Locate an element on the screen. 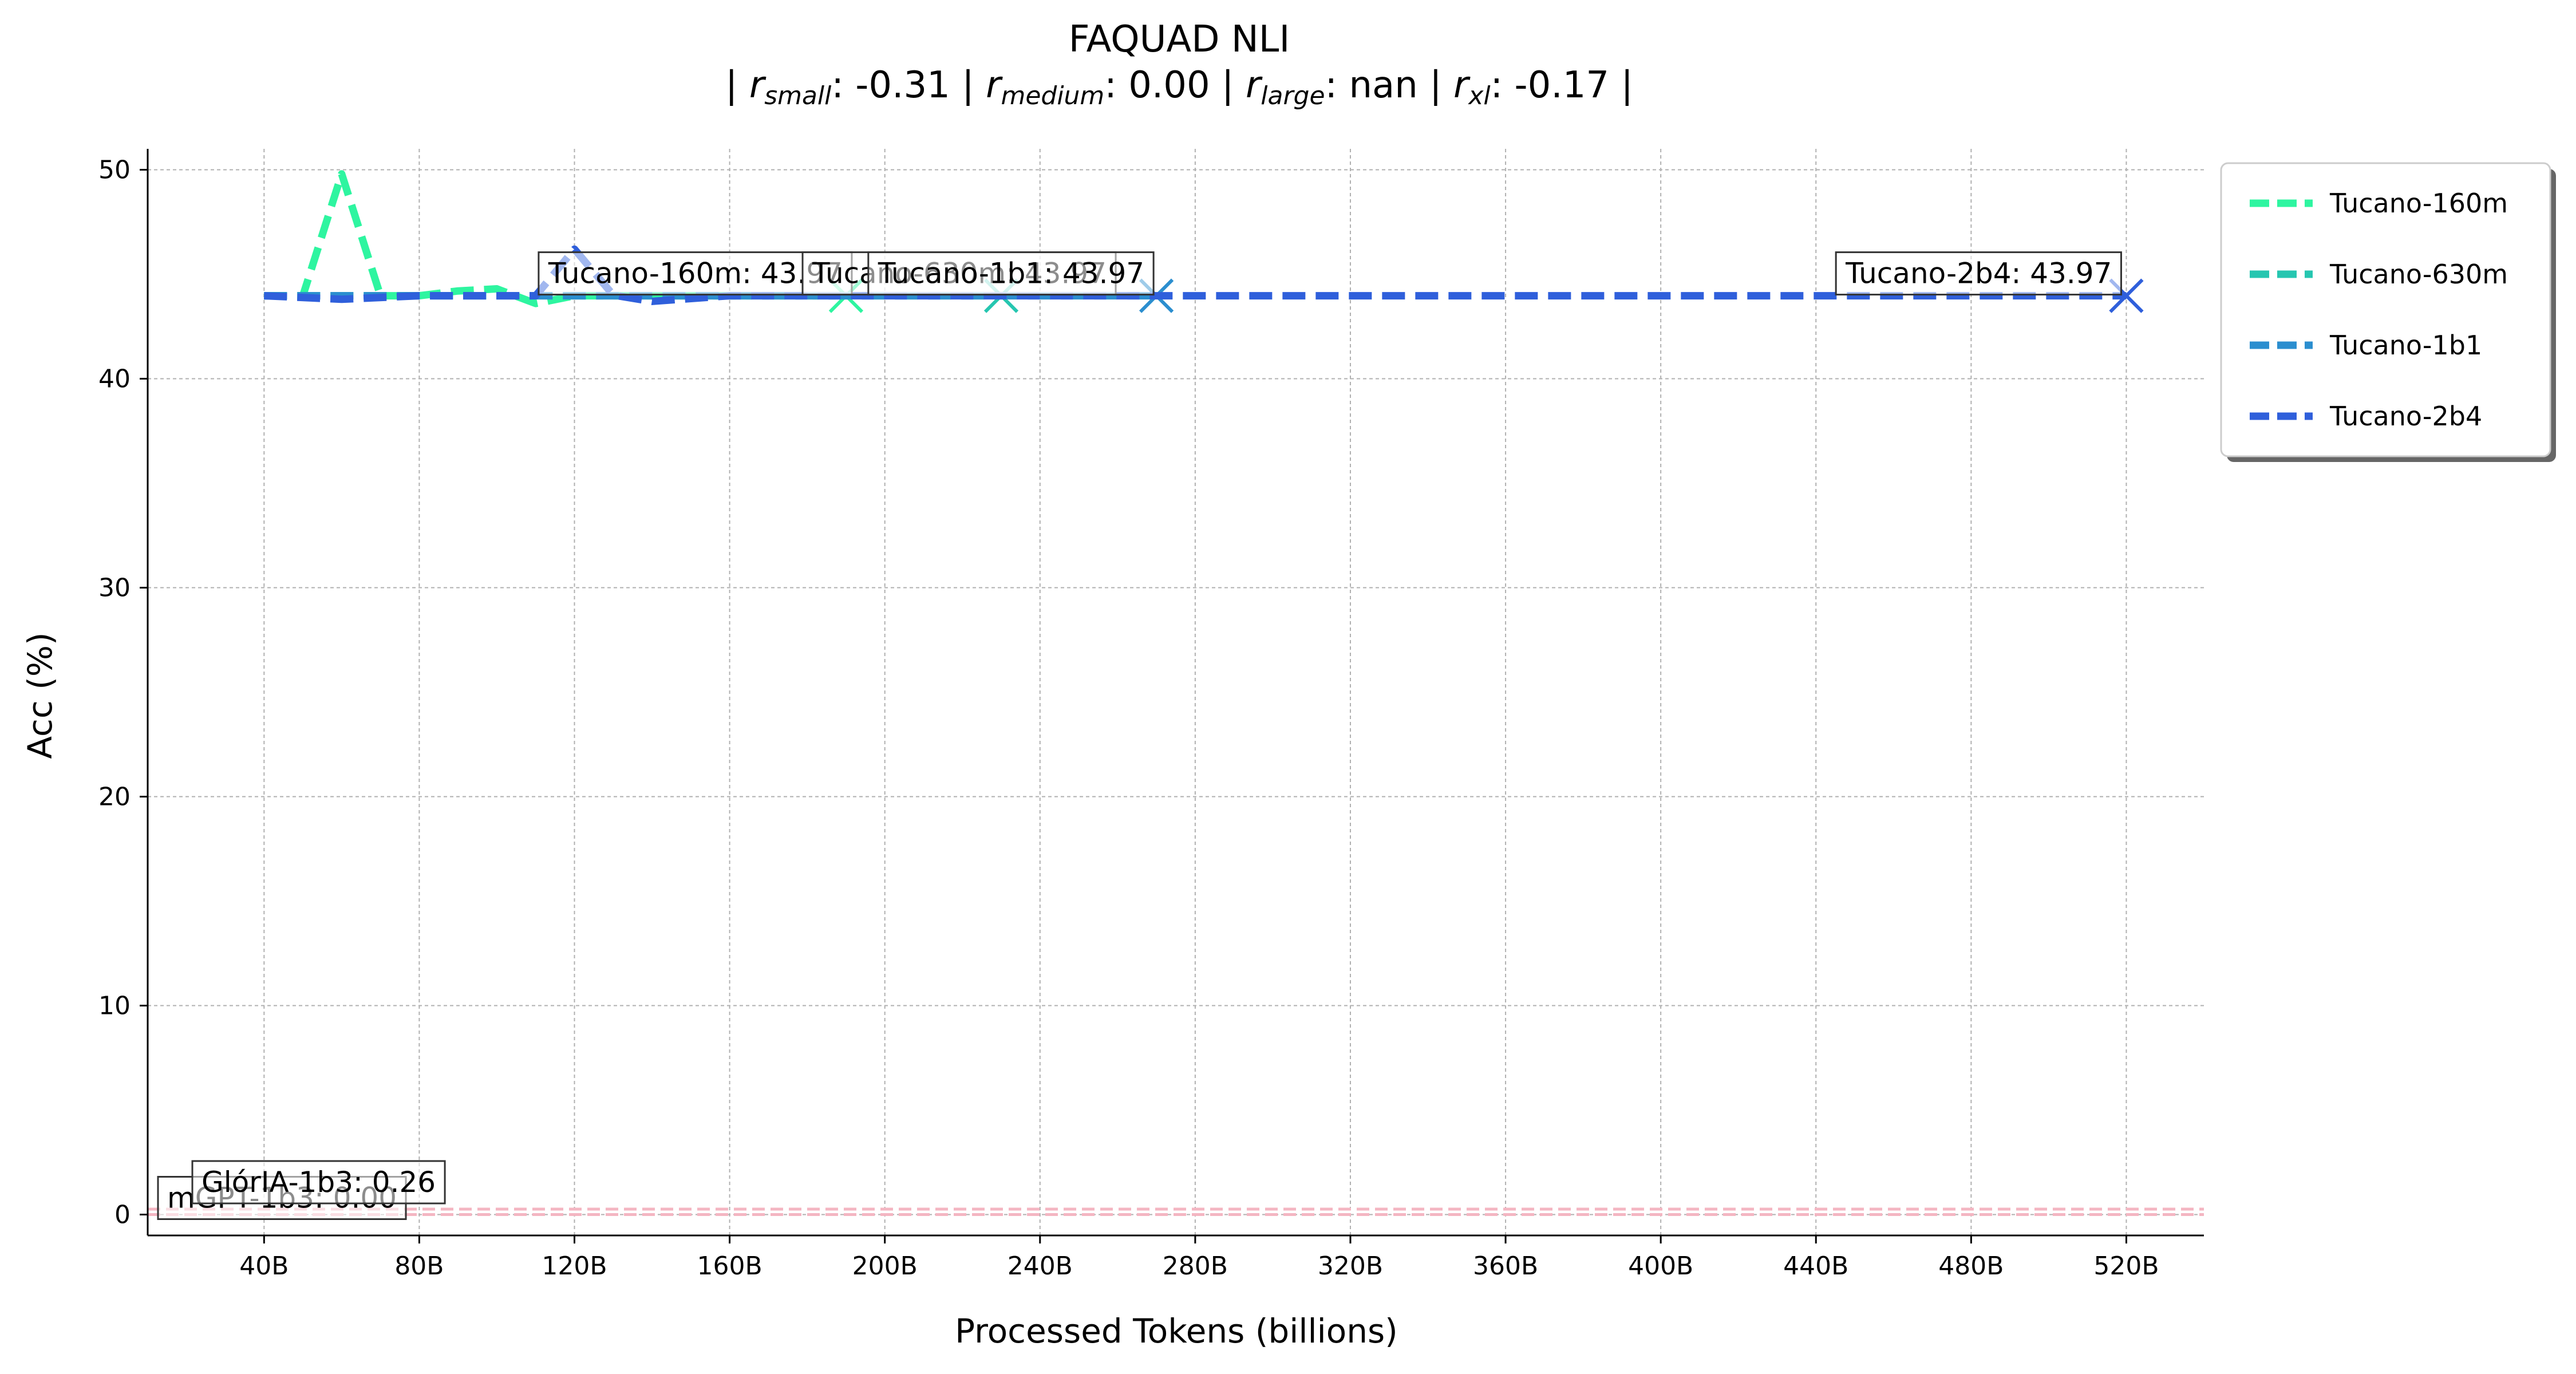  baseline-label-text: GlórIA-1b3: 0.26 is located at coordinates (319, 1182).